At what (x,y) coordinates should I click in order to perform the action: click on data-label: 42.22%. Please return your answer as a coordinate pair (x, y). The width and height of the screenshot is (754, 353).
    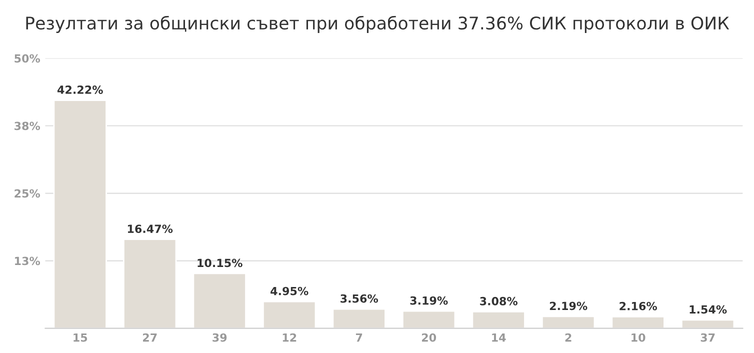
    Looking at the image, I should click on (80, 90).